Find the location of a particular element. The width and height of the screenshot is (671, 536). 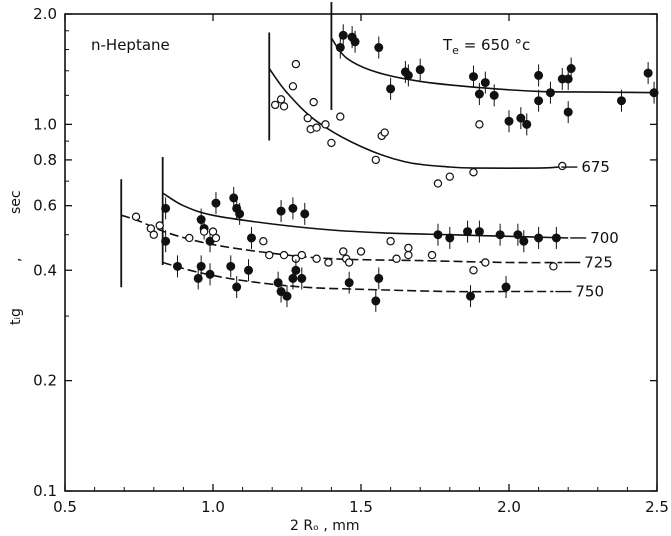

temperature-annotation: Te = 650 °c is located at coordinates (486, 46).